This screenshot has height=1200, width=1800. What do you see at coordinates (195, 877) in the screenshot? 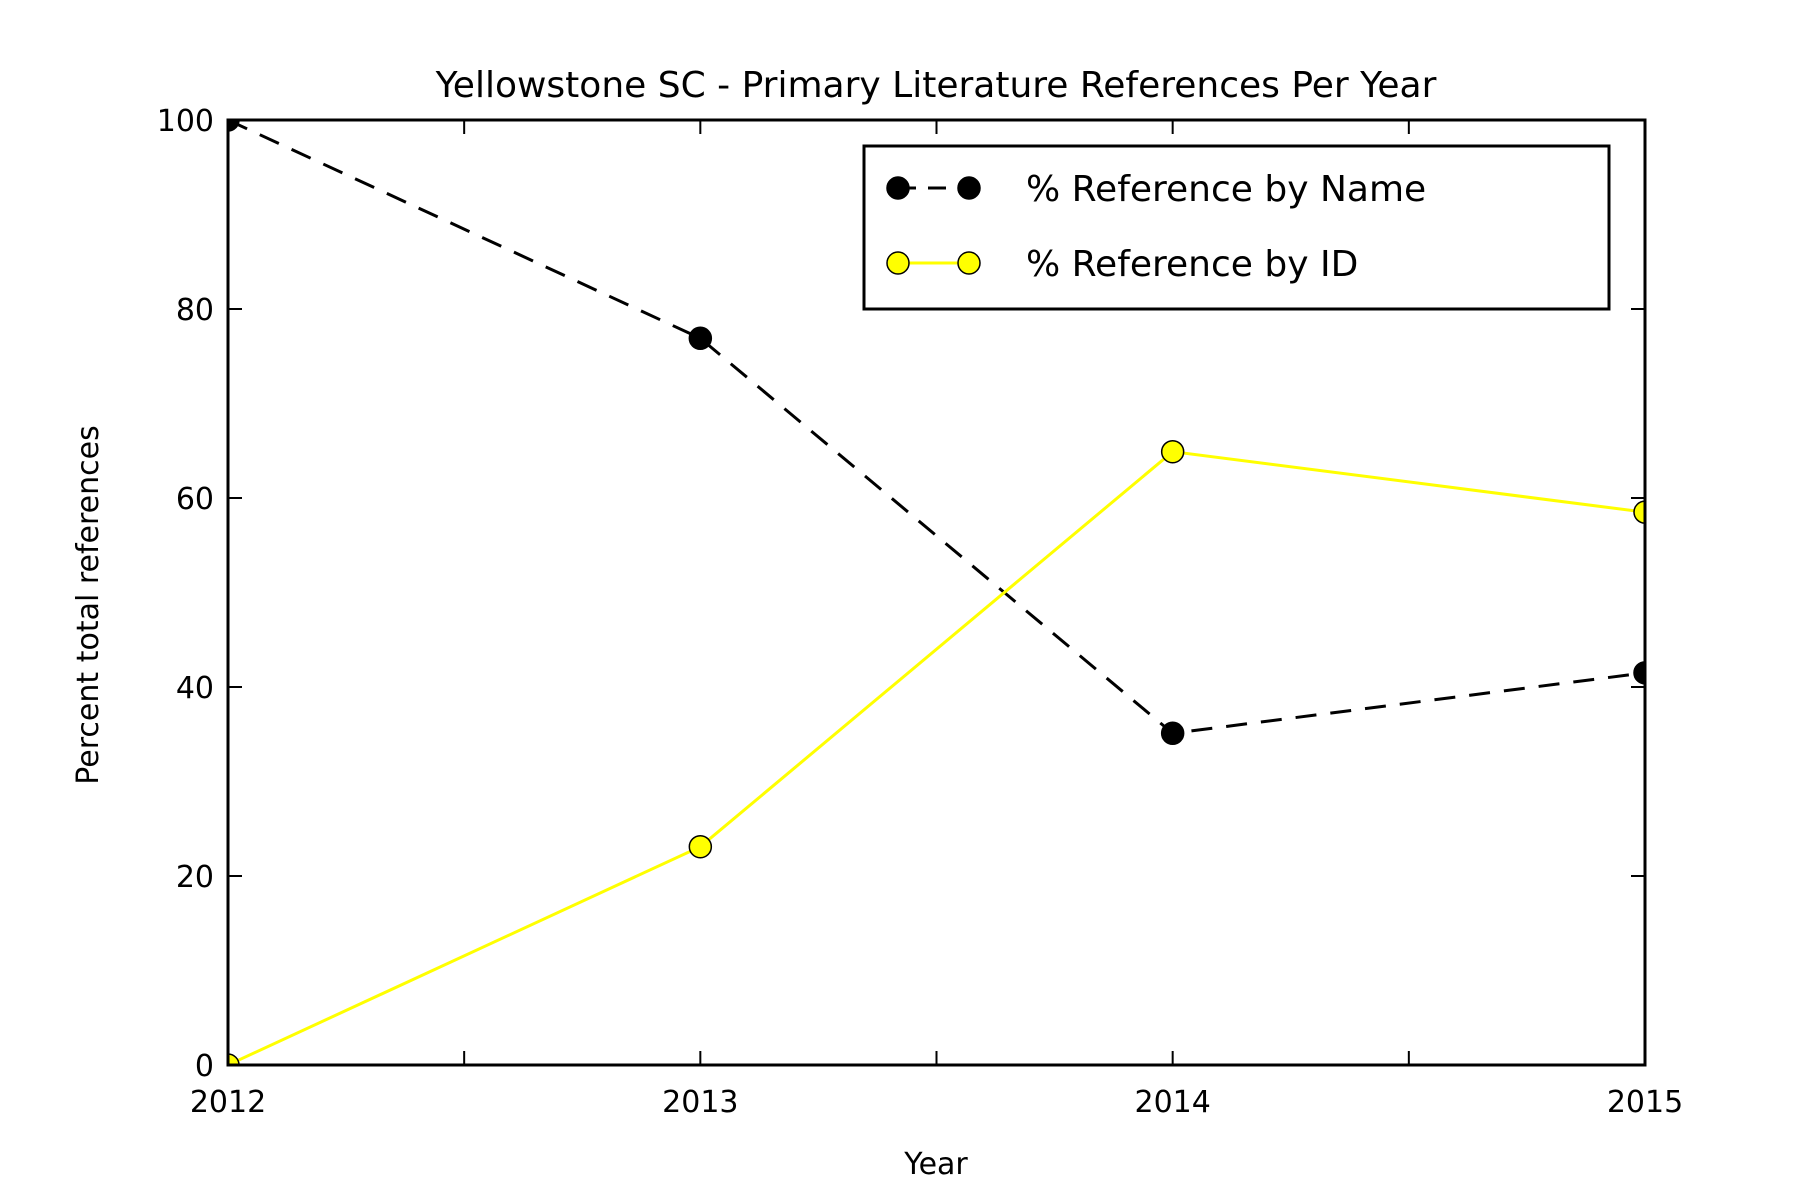
I see `y-tick-label: 20` at bounding box center [195, 877].